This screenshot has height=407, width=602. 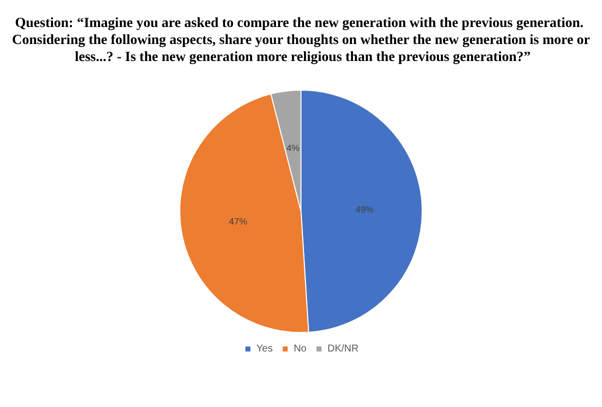 What do you see at coordinates (301, 40) in the screenshot?
I see `chart-title: Question: “Imagine you are asked to compare the new generation with the previous generation. Considering the following aspects, share your thoughts on whether the new generation is more or less...? - Is the new generation more religious than the previous generation?”` at bounding box center [301, 40].